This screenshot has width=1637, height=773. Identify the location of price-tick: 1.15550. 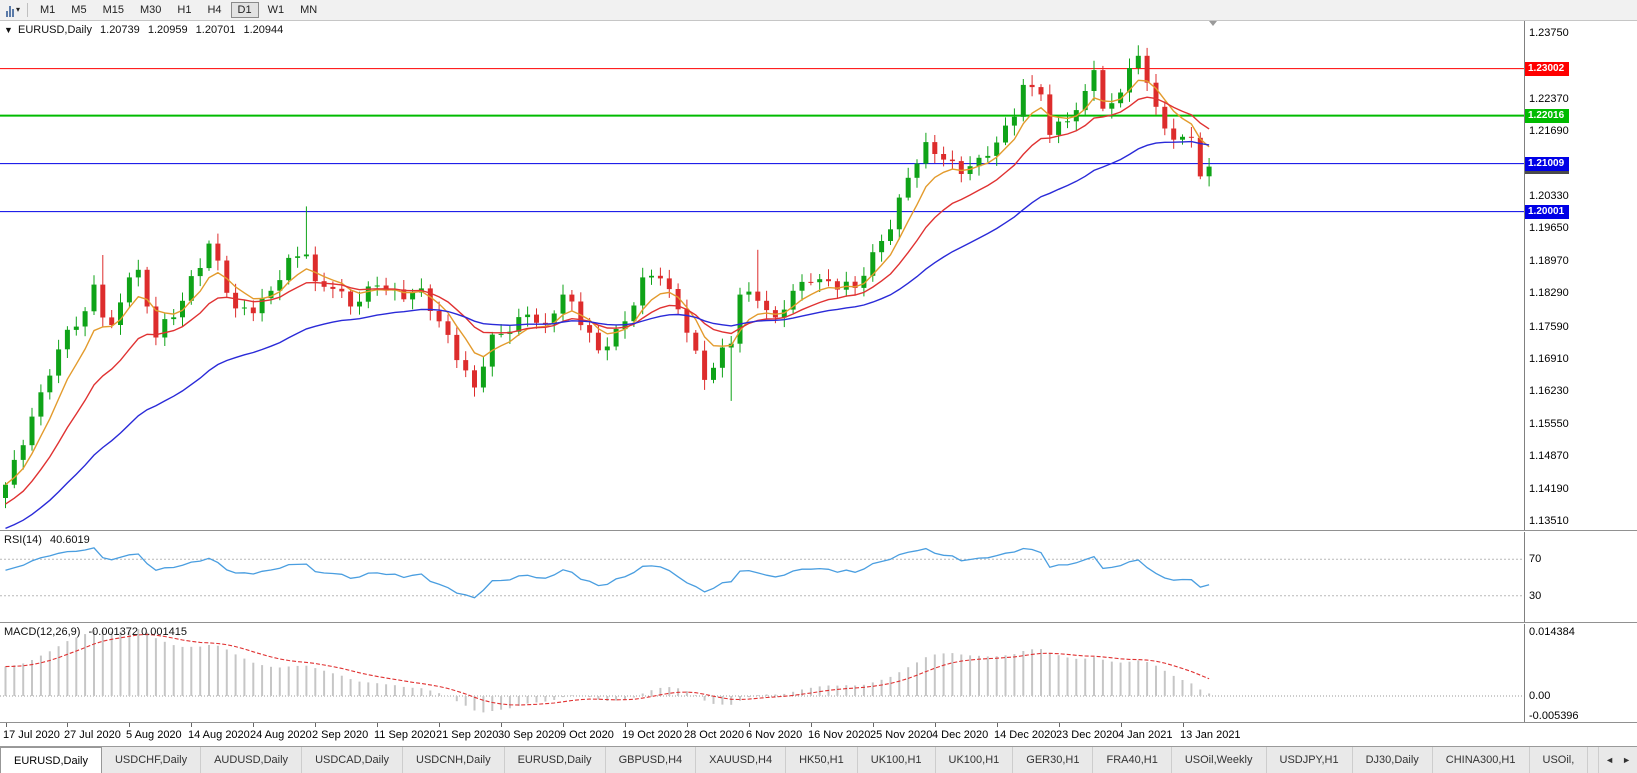
(1549, 424).